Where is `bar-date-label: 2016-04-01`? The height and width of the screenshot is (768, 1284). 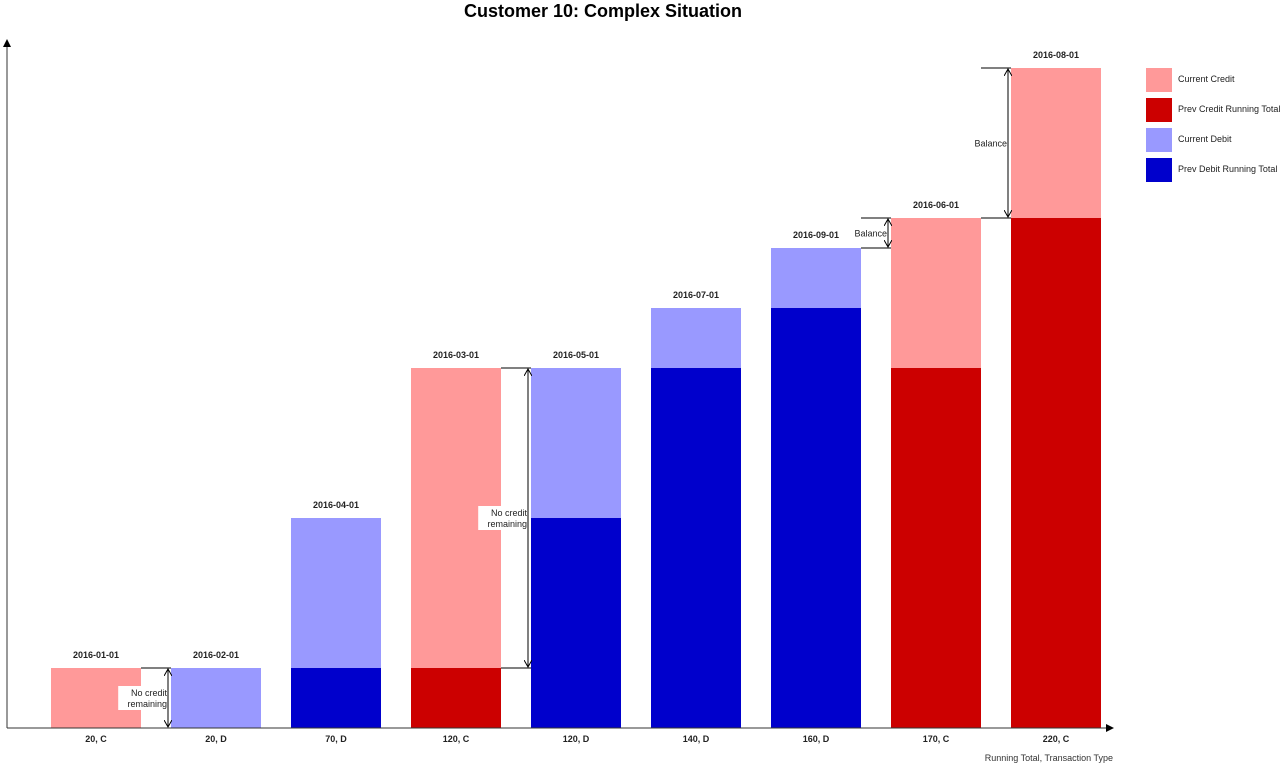
bar-date-label: 2016-04-01 is located at coordinates (336, 505).